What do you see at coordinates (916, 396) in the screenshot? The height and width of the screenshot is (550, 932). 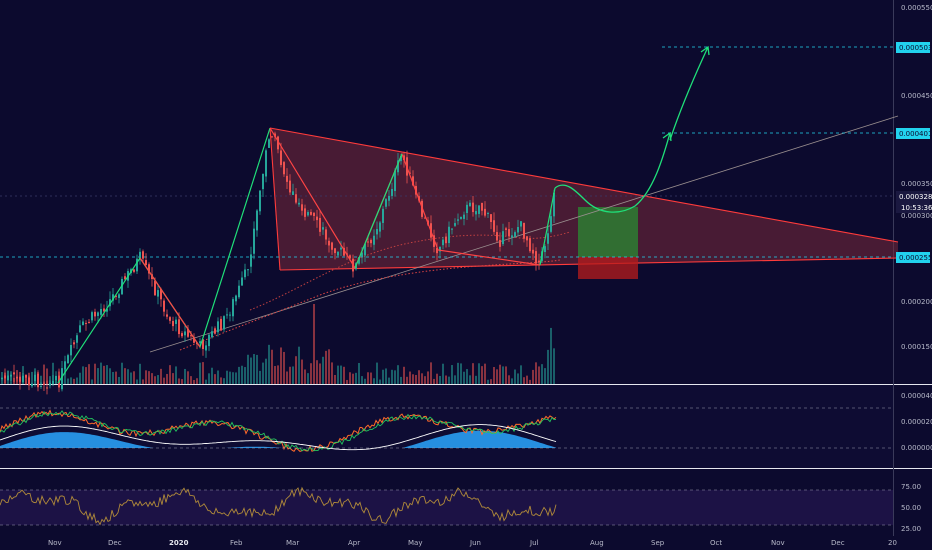 I see `macd-tick: 0.0000400` at bounding box center [916, 396].